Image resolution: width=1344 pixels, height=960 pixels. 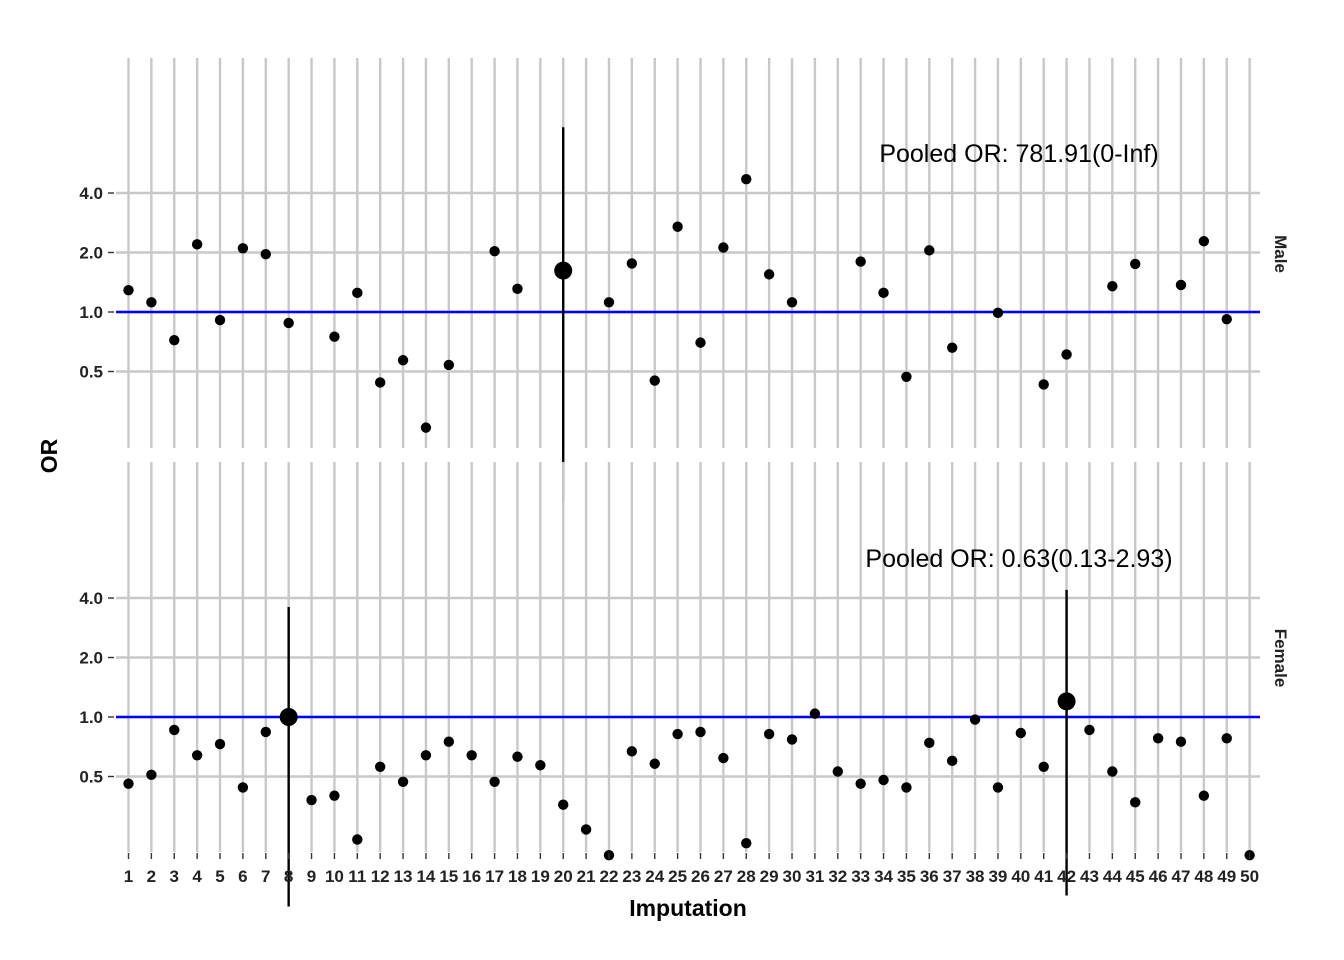 What do you see at coordinates (975, 876) in the screenshot?
I see `x-tick-label: 38` at bounding box center [975, 876].